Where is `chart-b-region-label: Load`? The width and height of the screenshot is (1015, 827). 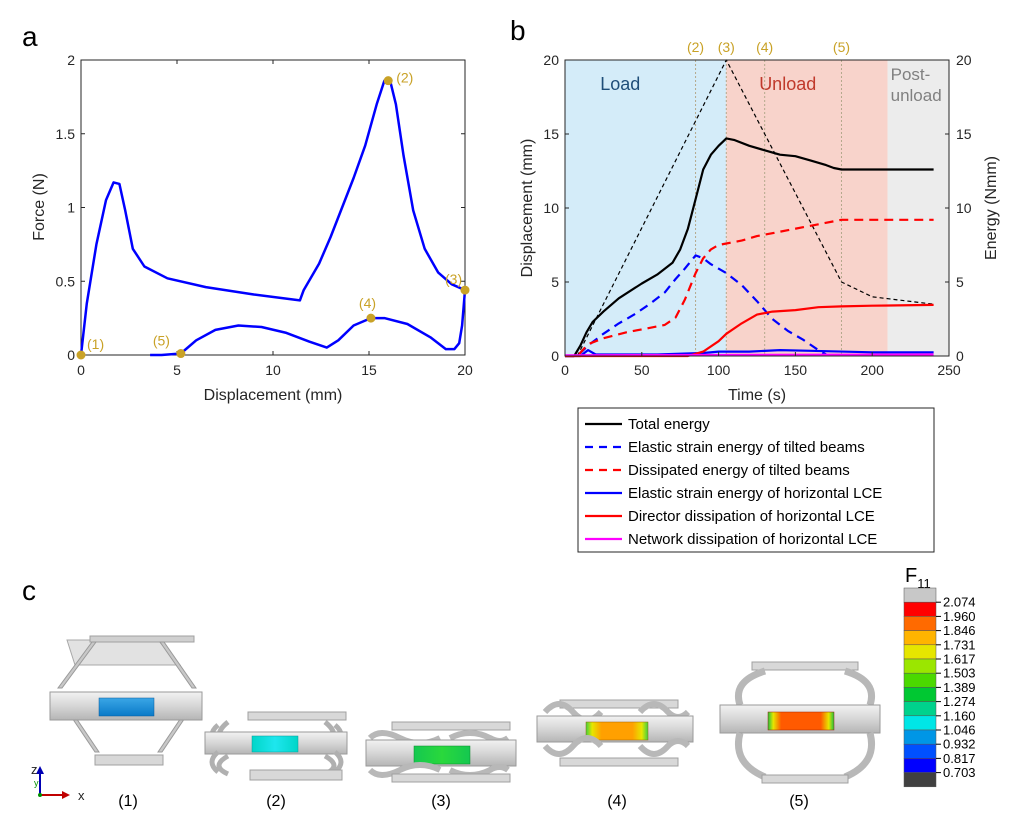 chart-b-region-label: Load is located at coordinates (620, 84).